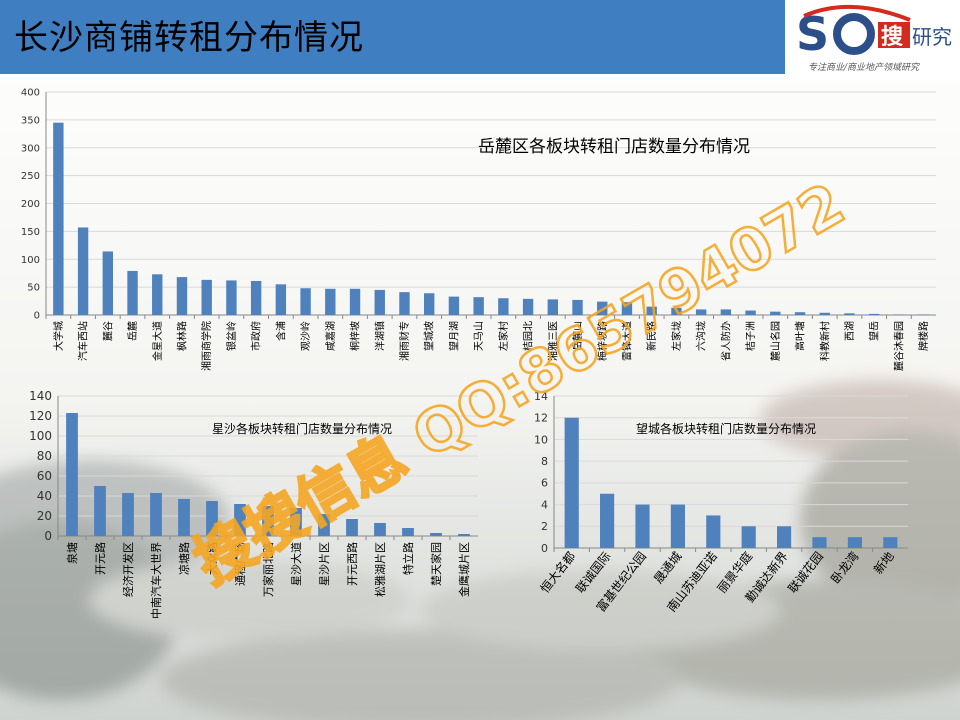  Describe the element at coordinates (453, 336) in the screenshot. I see `category-label: 望月湖` at that location.